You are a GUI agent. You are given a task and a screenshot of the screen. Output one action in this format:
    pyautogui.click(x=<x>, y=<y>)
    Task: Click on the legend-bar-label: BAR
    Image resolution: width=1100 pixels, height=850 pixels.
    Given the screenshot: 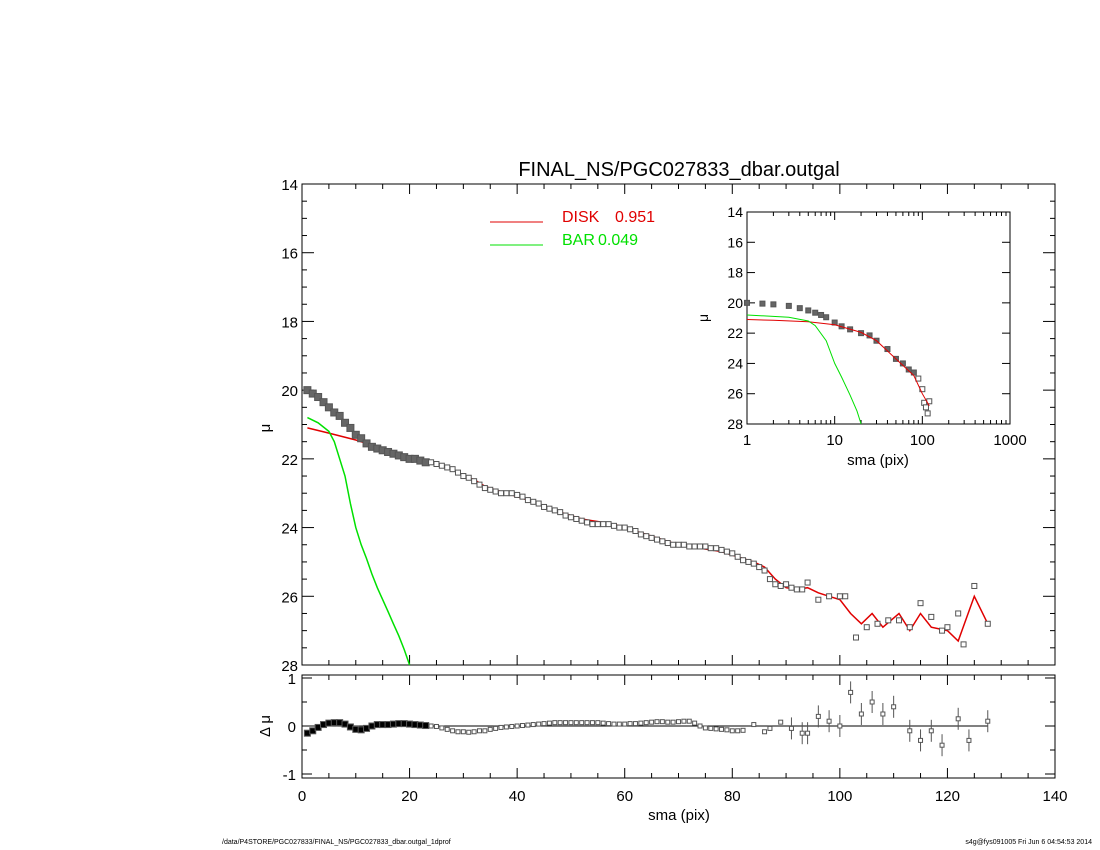 What is the action you would take?
    pyautogui.click(x=578, y=240)
    